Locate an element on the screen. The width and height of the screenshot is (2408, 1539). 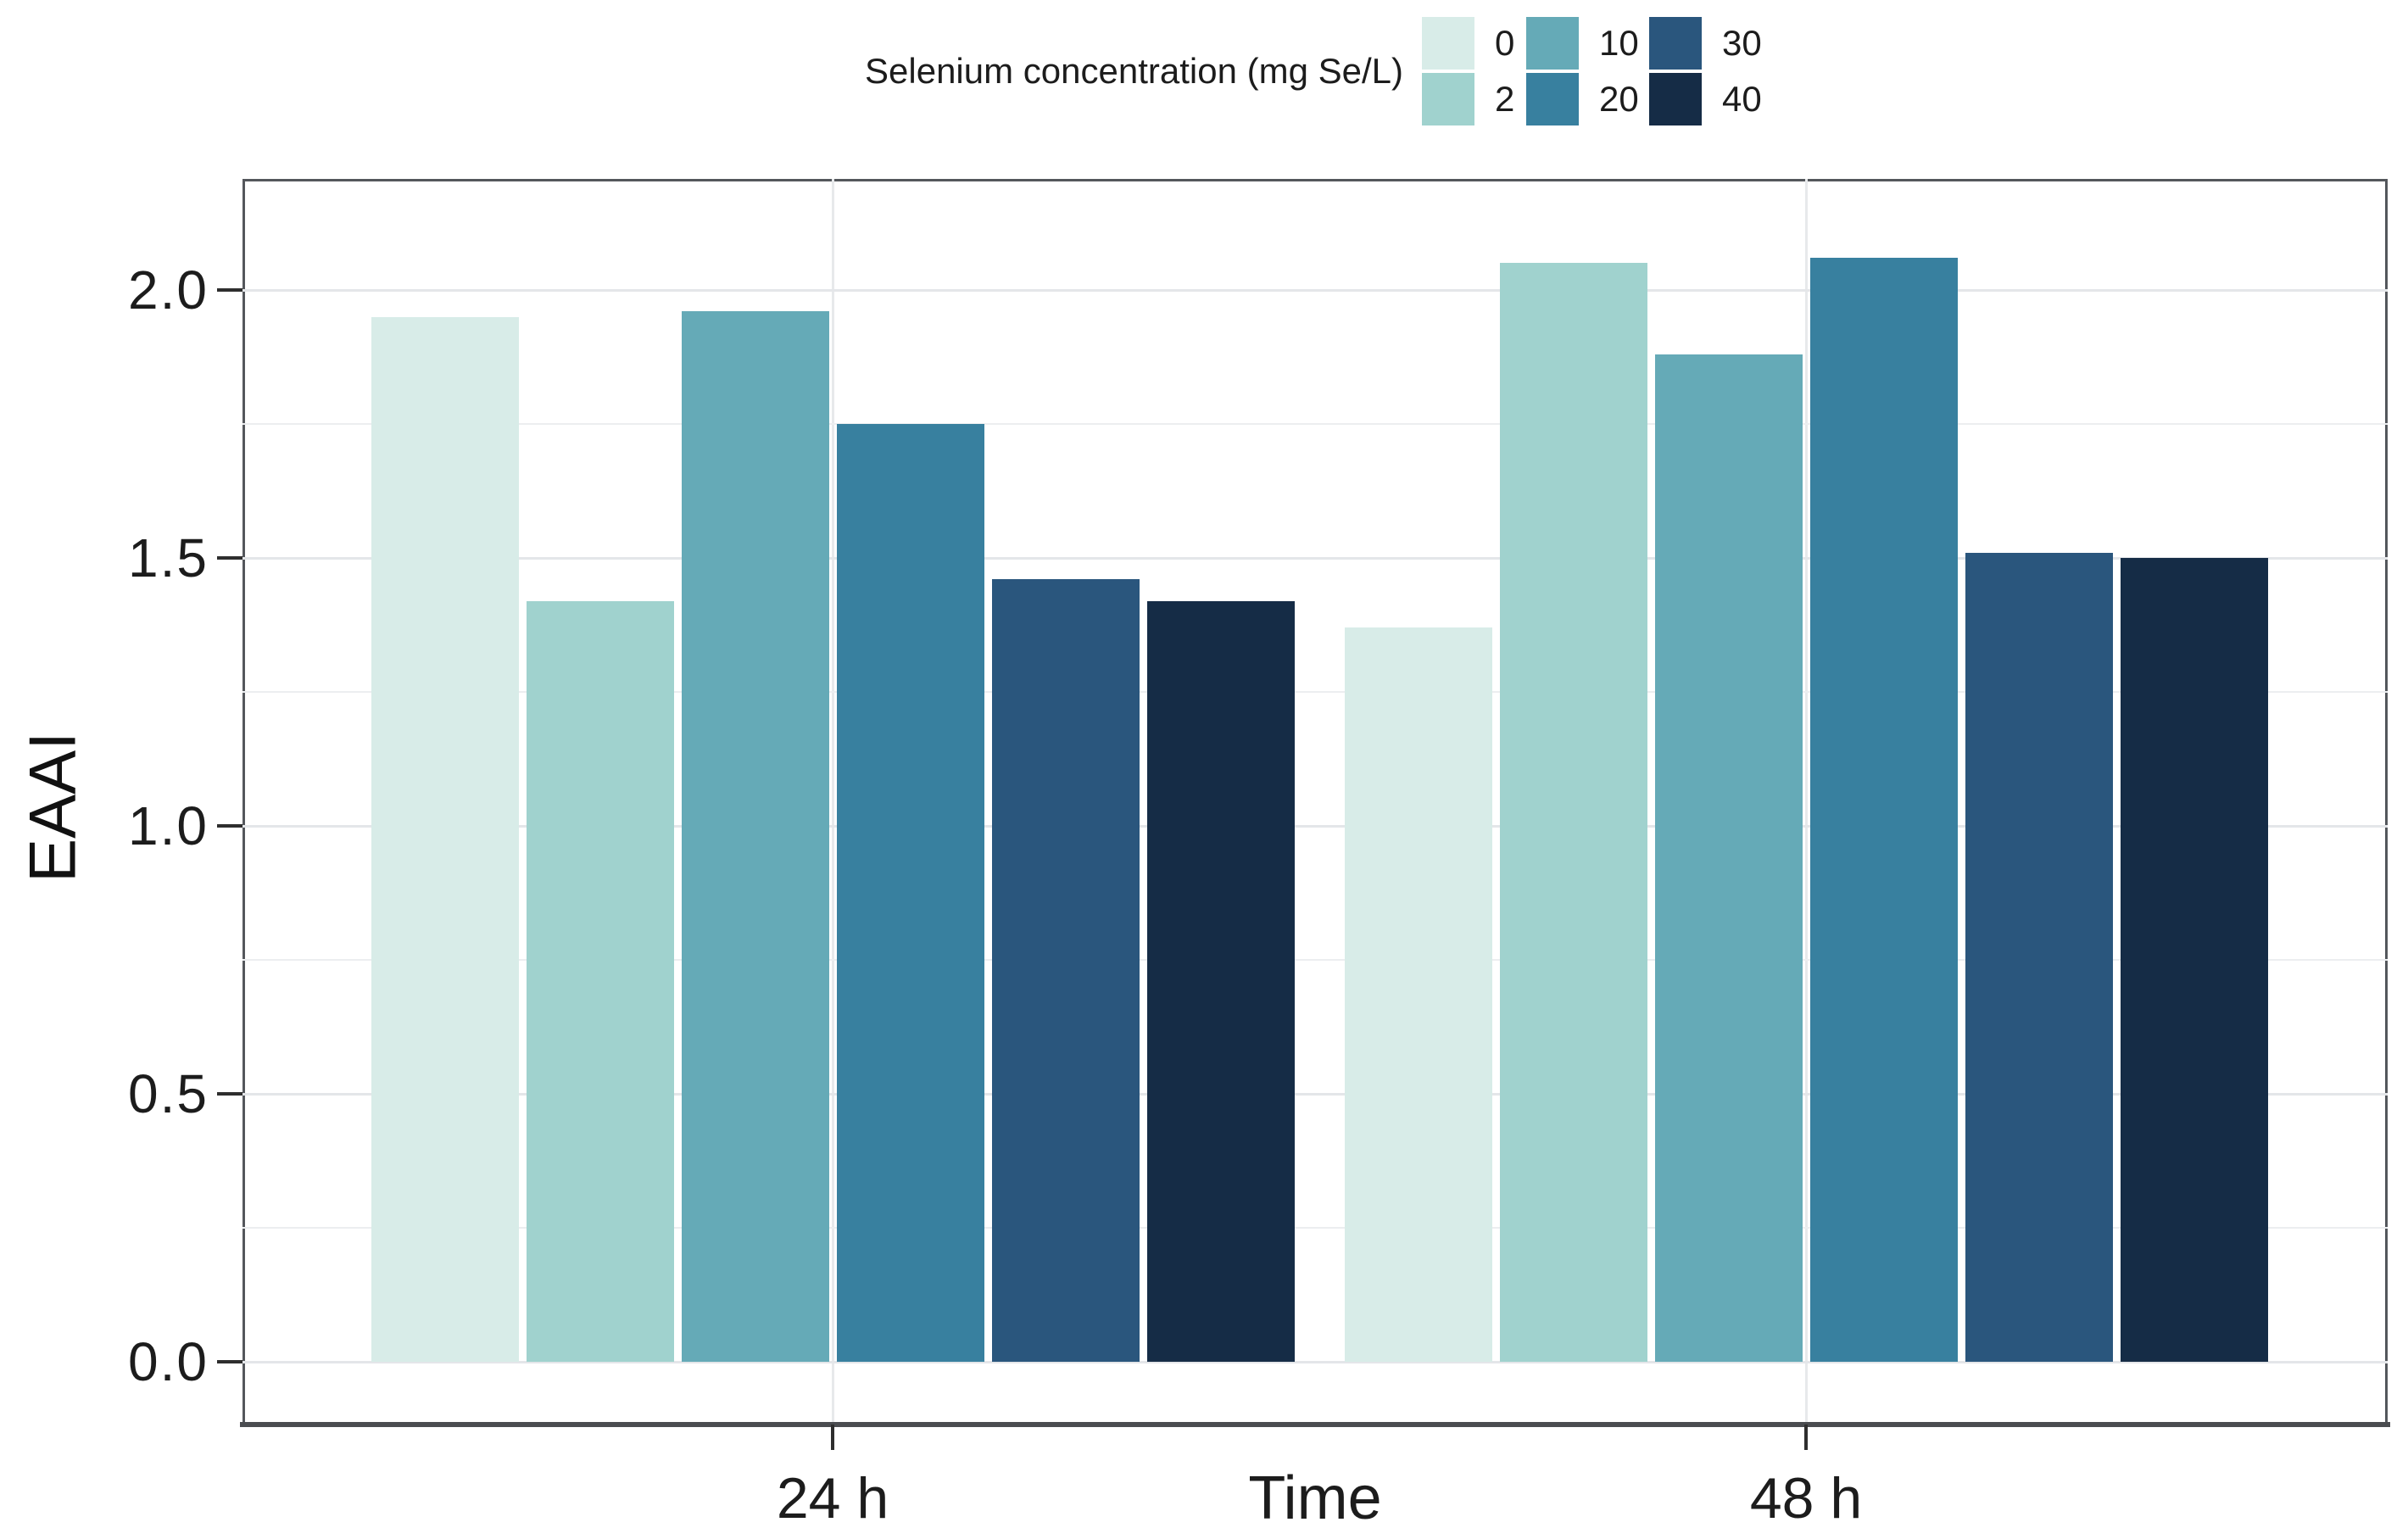
x-axis-line is located at coordinates (1315, 1424).